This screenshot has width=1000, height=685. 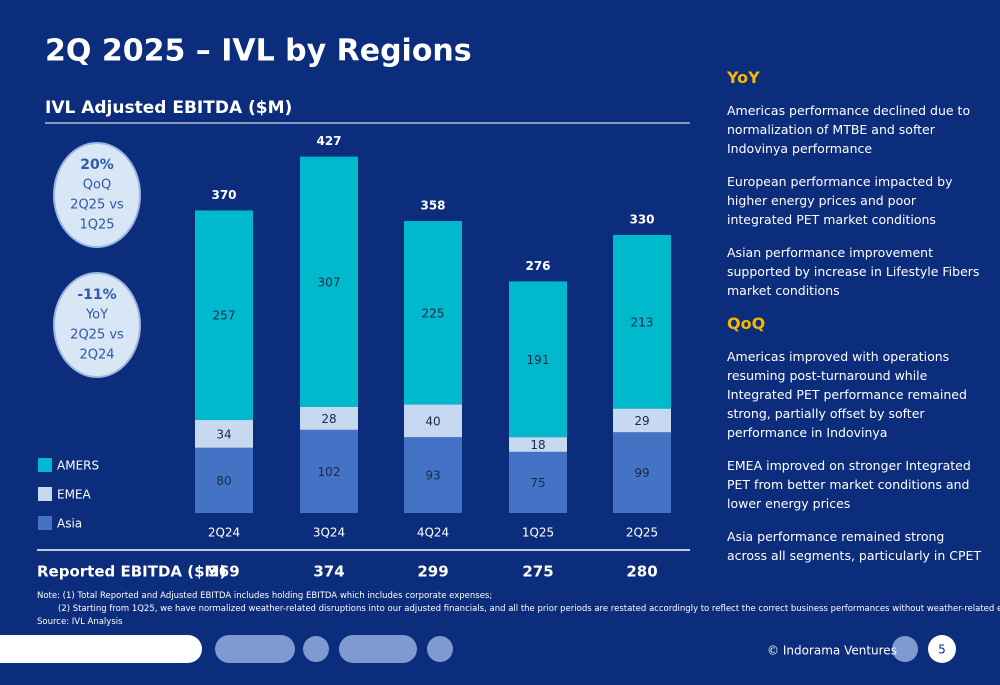 What do you see at coordinates (78, 466) in the screenshot?
I see `legend-label: AMERS` at bounding box center [78, 466].